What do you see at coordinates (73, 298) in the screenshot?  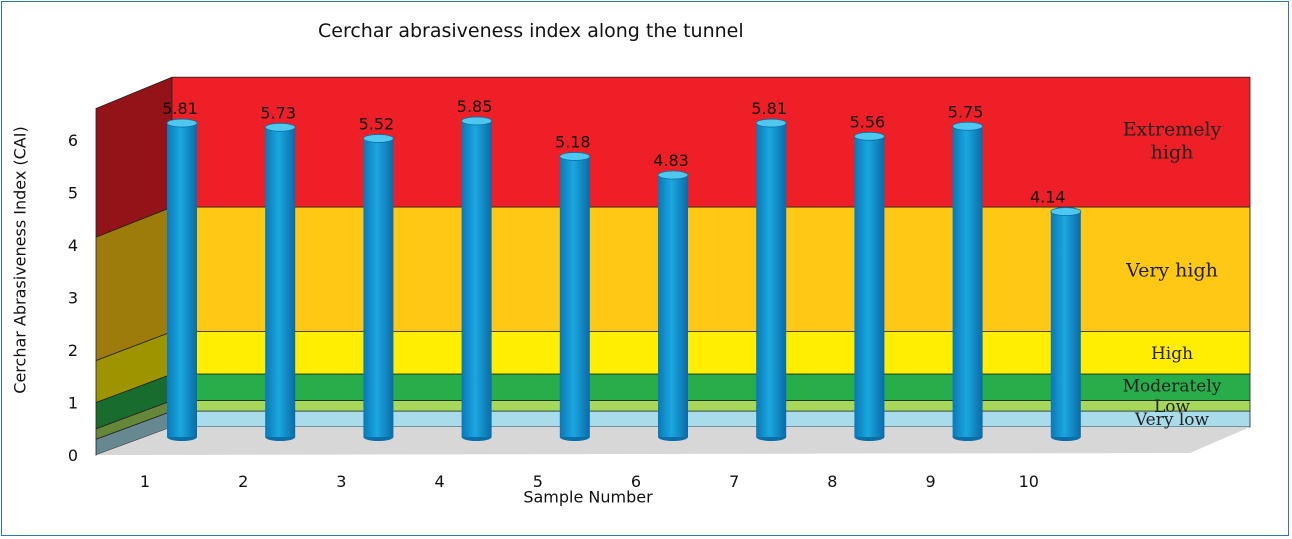 I see `y-tick-3: 3` at bounding box center [73, 298].